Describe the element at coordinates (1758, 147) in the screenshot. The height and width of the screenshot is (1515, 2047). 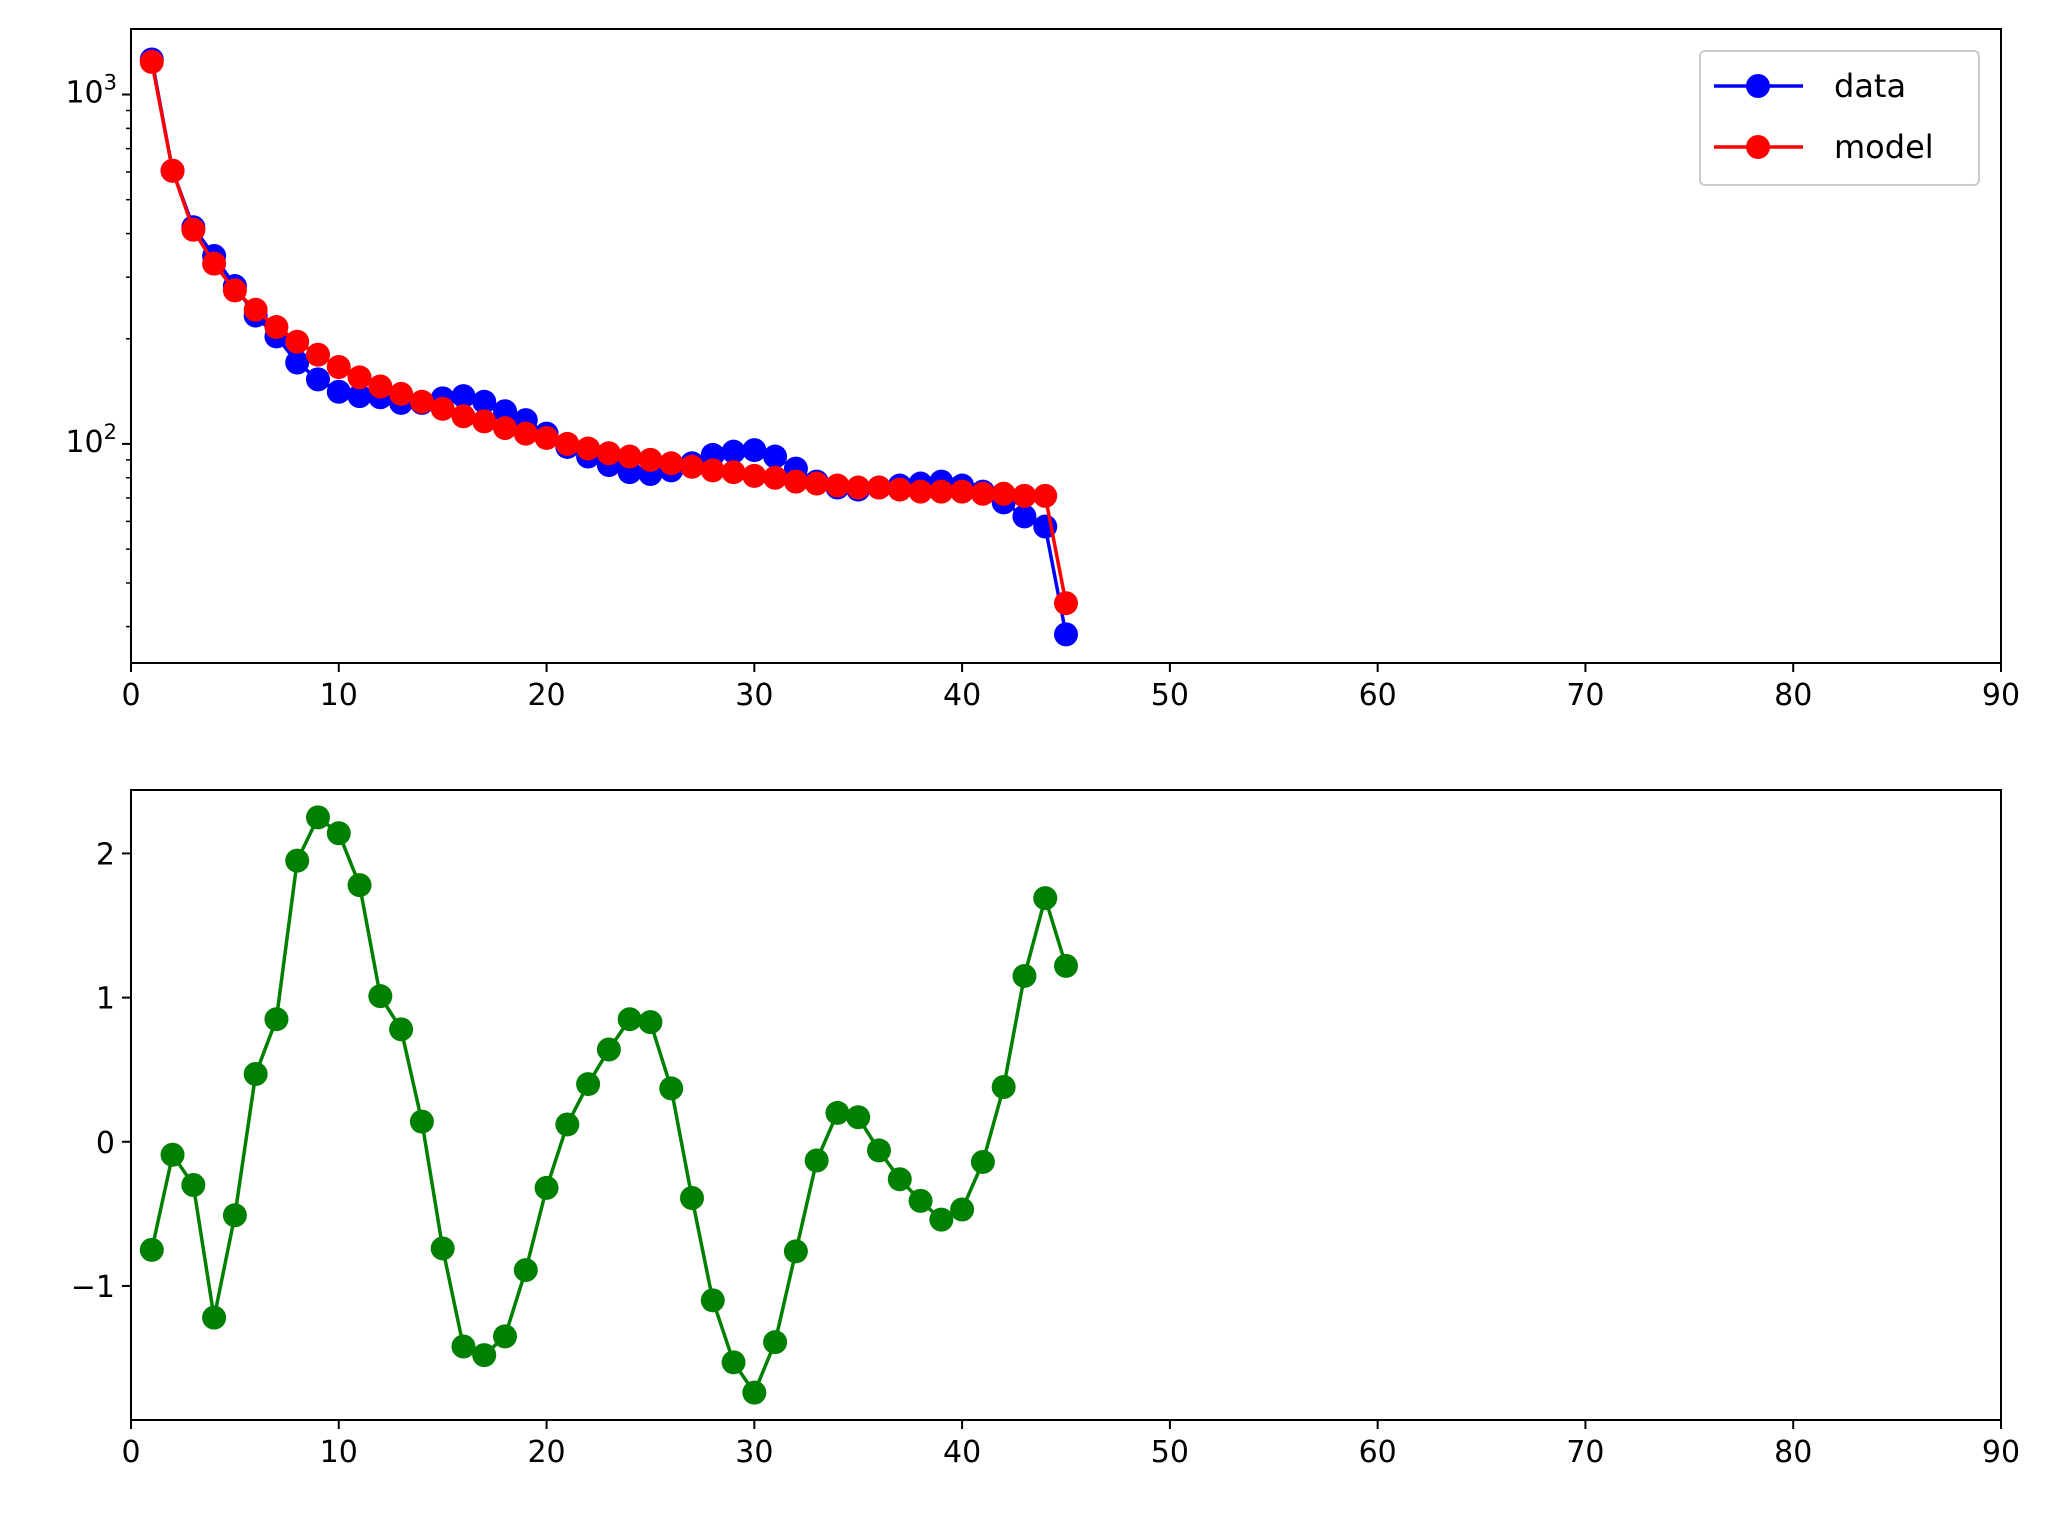
I see `legend-marker-model` at that location.